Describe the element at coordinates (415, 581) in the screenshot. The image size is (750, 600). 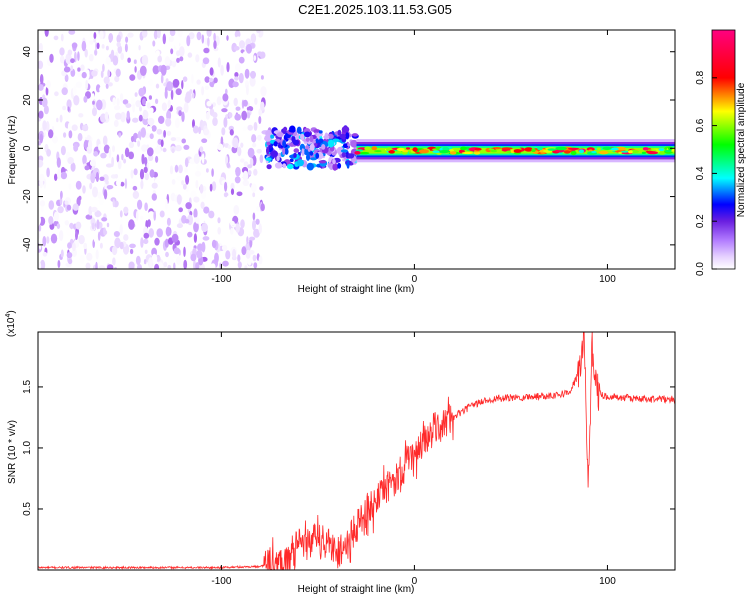
I see `snr-xtick-label: 0` at that location.